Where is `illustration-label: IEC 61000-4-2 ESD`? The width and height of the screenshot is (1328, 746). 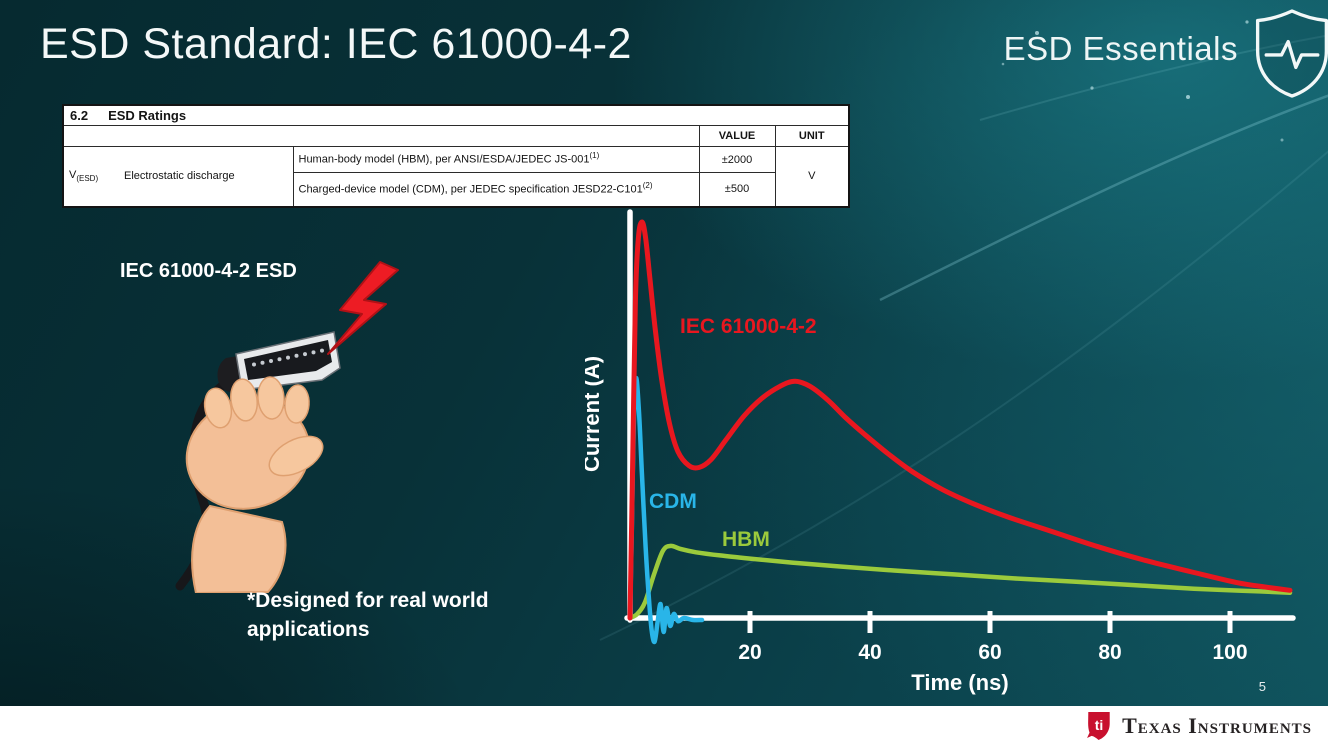 illustration-label: IEC 61000-4-2 ESD is located at coordinates (208, 271).